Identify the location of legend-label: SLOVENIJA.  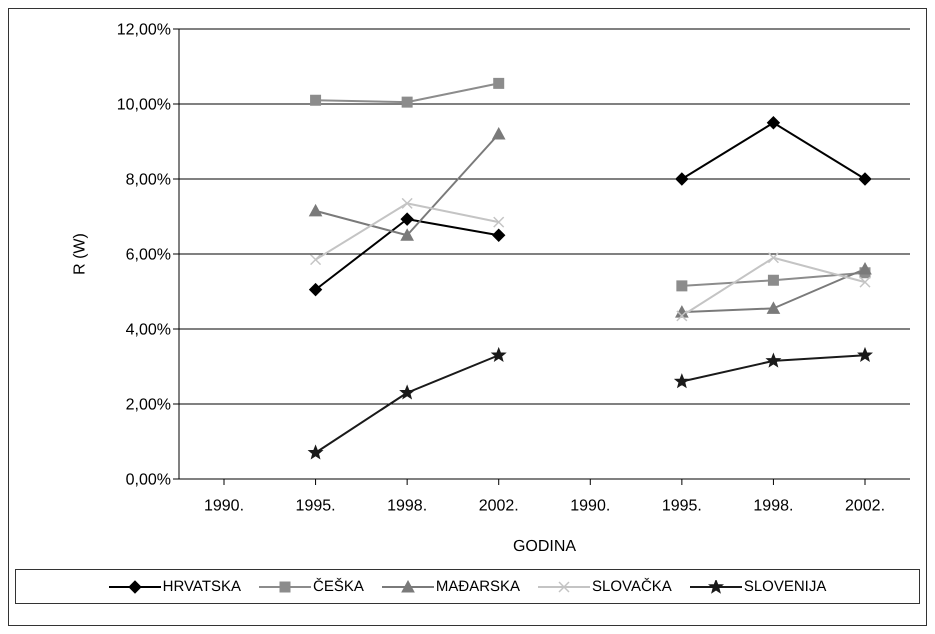
(785, 586).